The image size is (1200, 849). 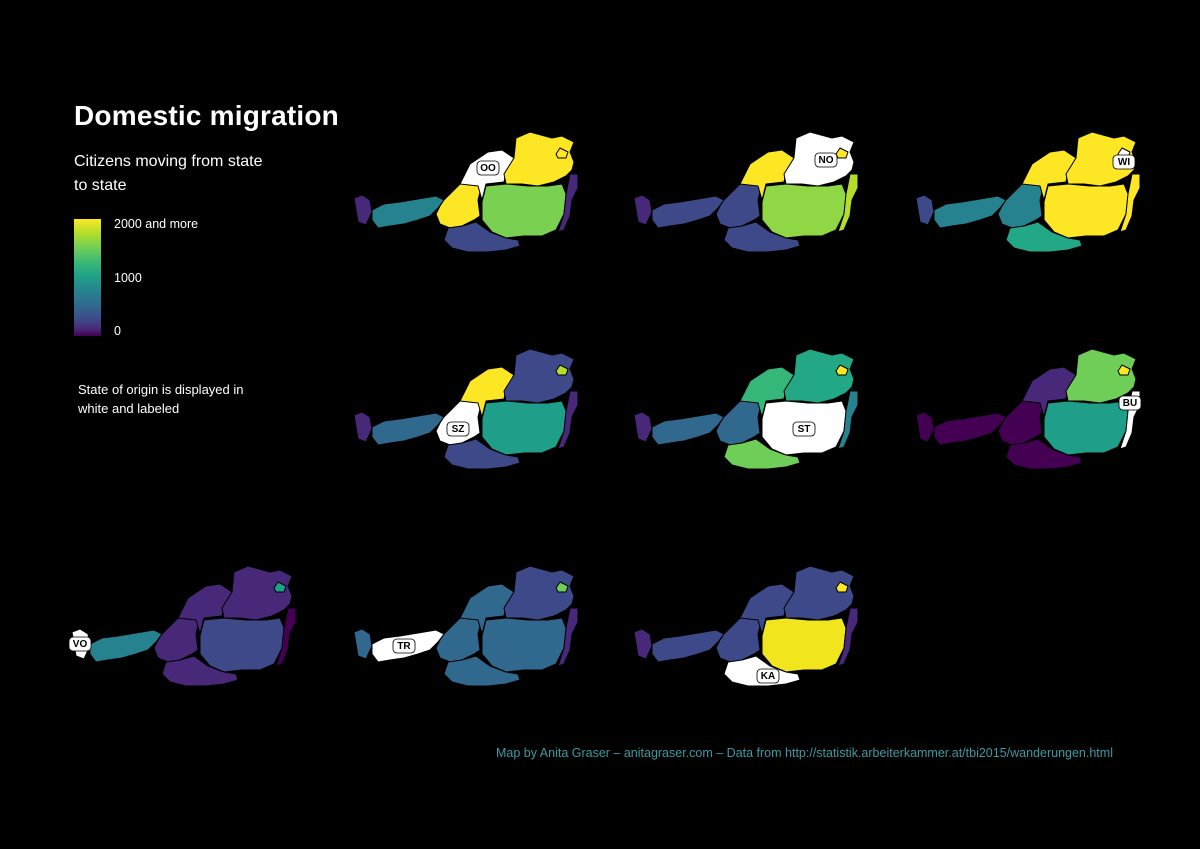 I want to click on origin-label-badge: SZ, so click(x=458, y=429).